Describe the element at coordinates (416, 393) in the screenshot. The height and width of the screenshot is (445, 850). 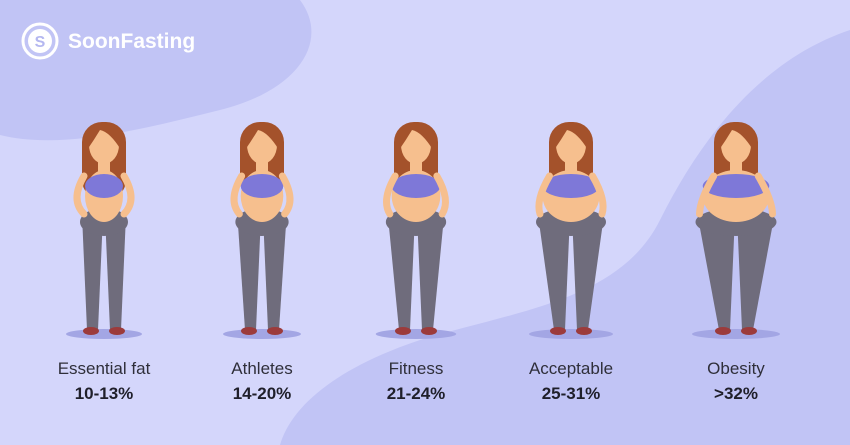
I see `range-label: 21-24%` at that location.